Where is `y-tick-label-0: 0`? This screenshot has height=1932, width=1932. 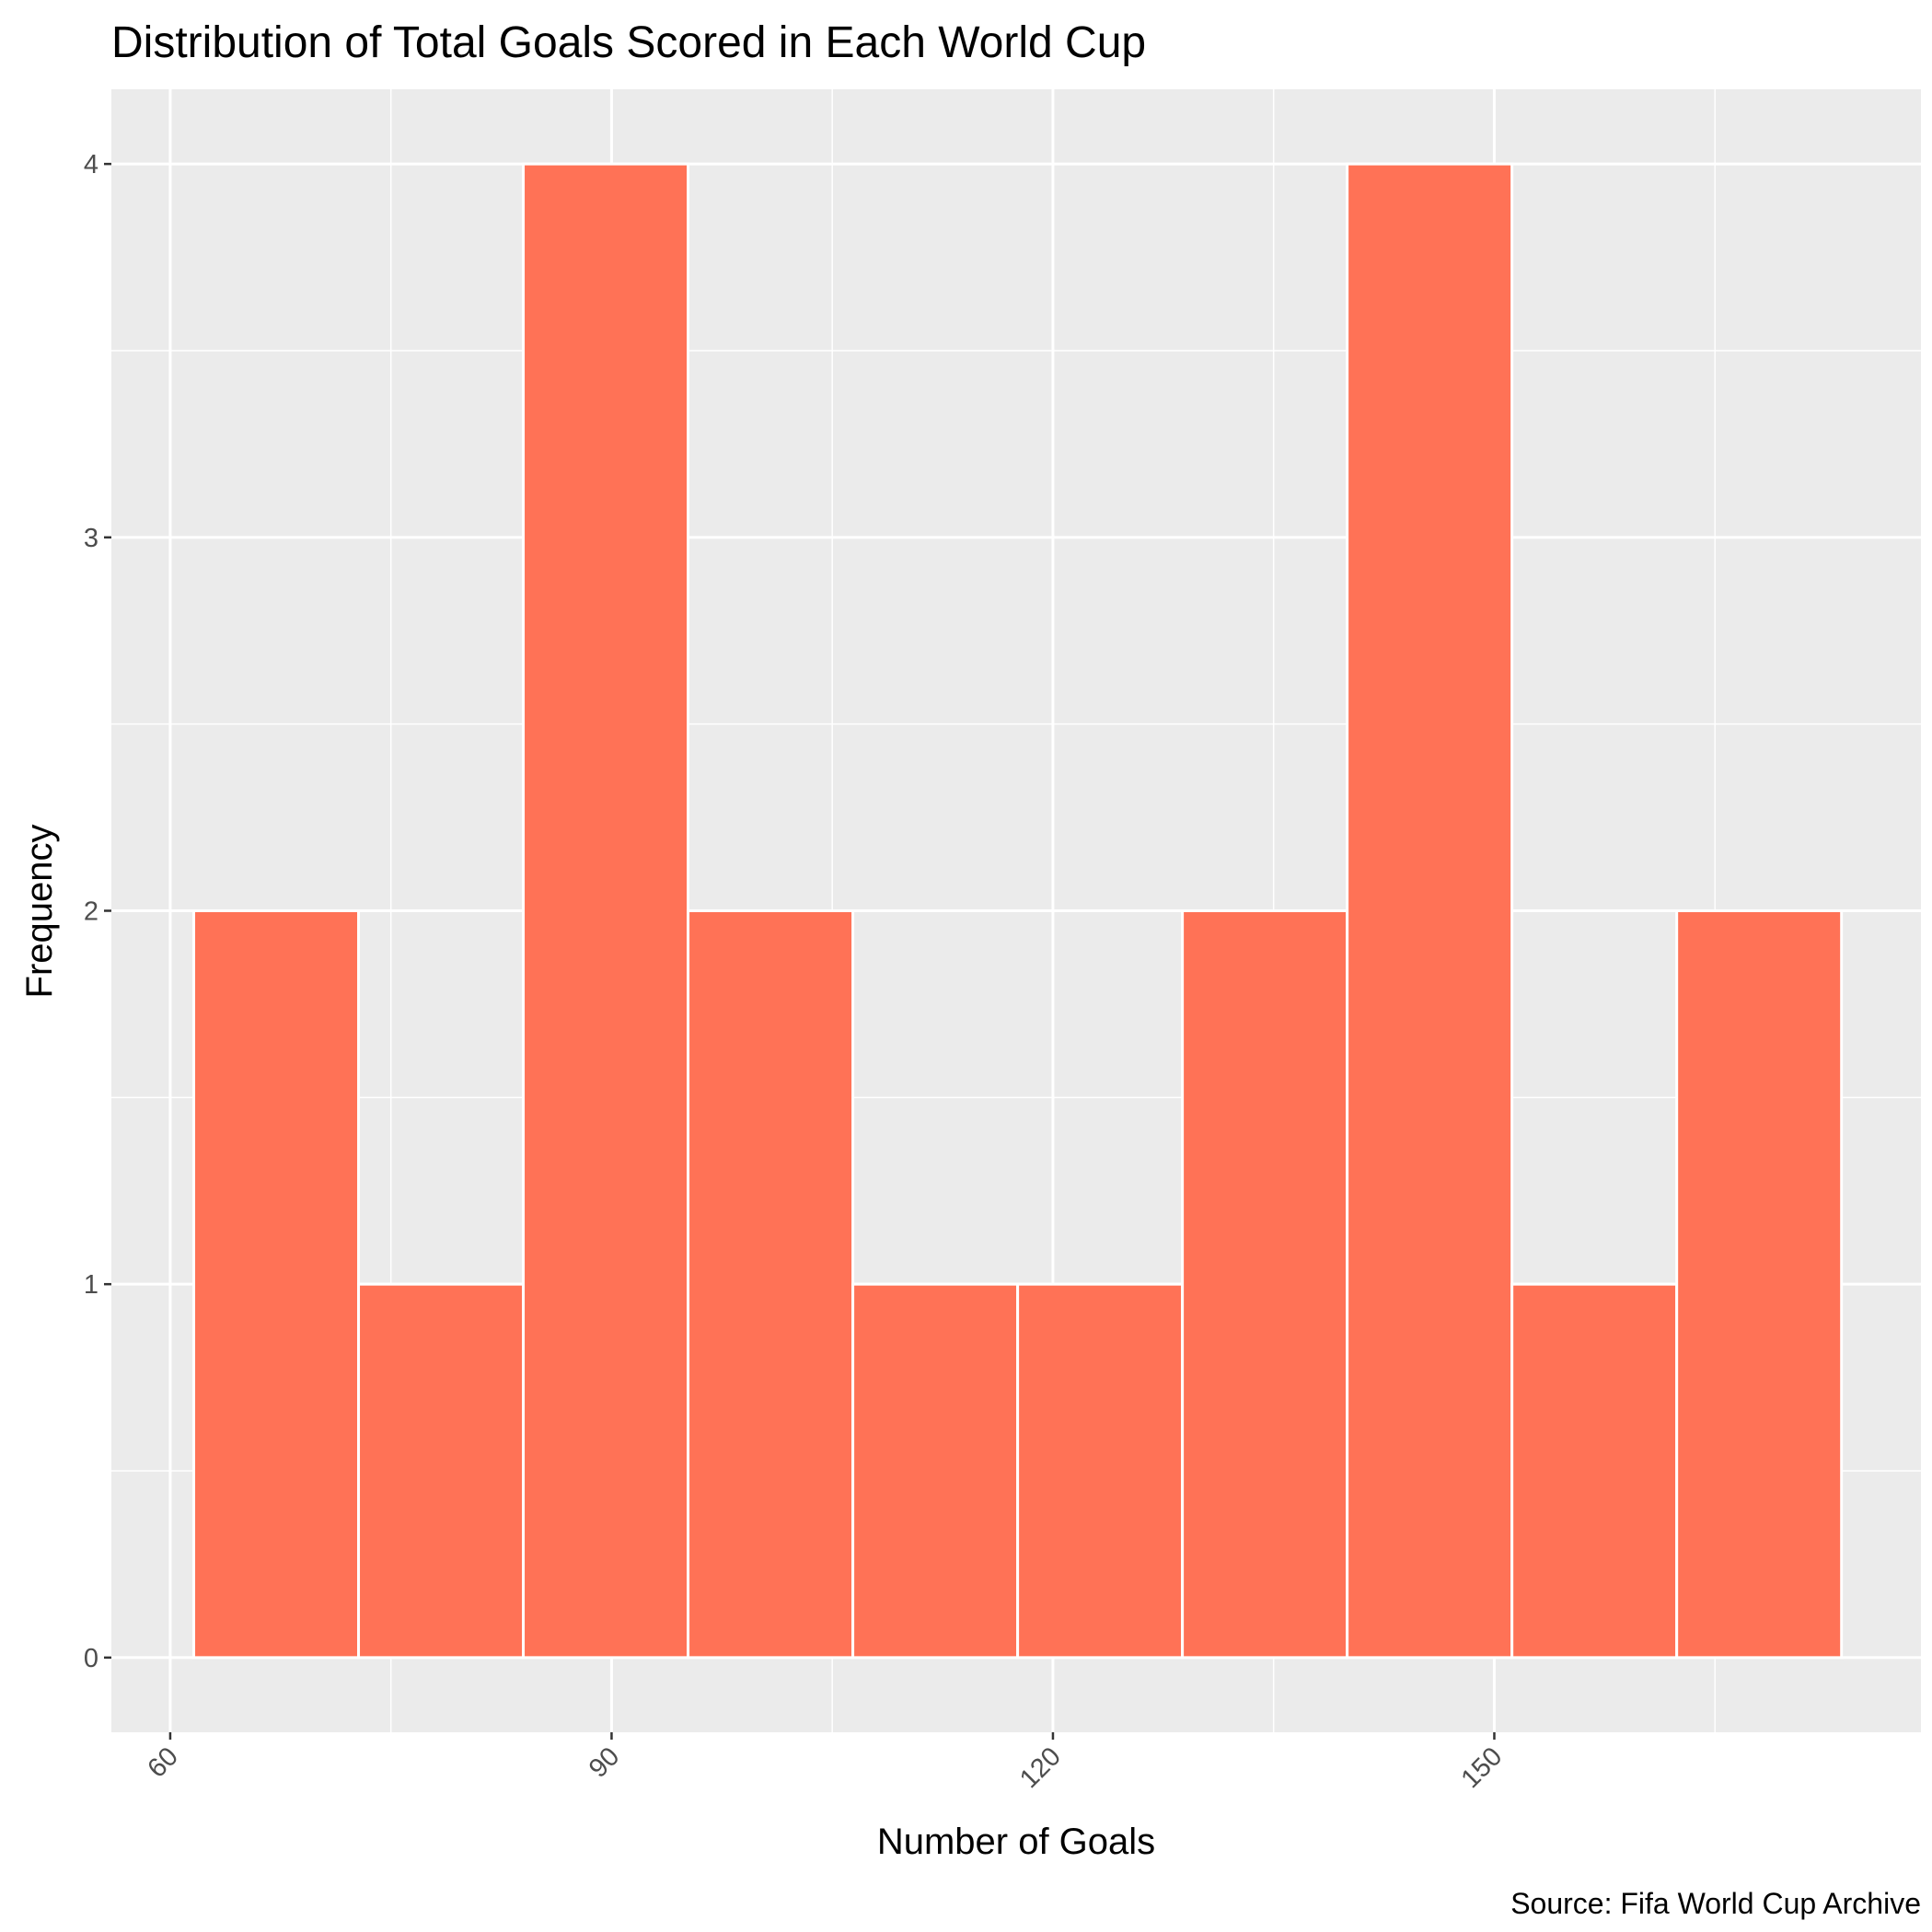
y-tick-label-0: 0 is located at coordinates (91, 1659).